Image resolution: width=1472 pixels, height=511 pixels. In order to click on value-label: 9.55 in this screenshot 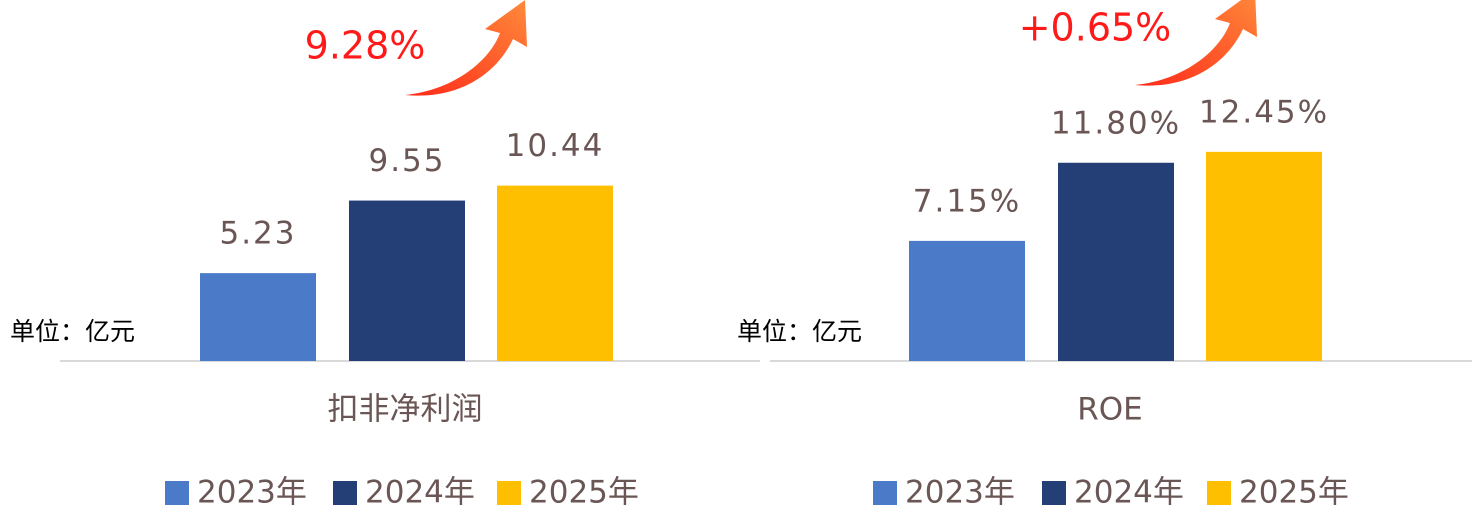, I will do `click(406, 161)`.